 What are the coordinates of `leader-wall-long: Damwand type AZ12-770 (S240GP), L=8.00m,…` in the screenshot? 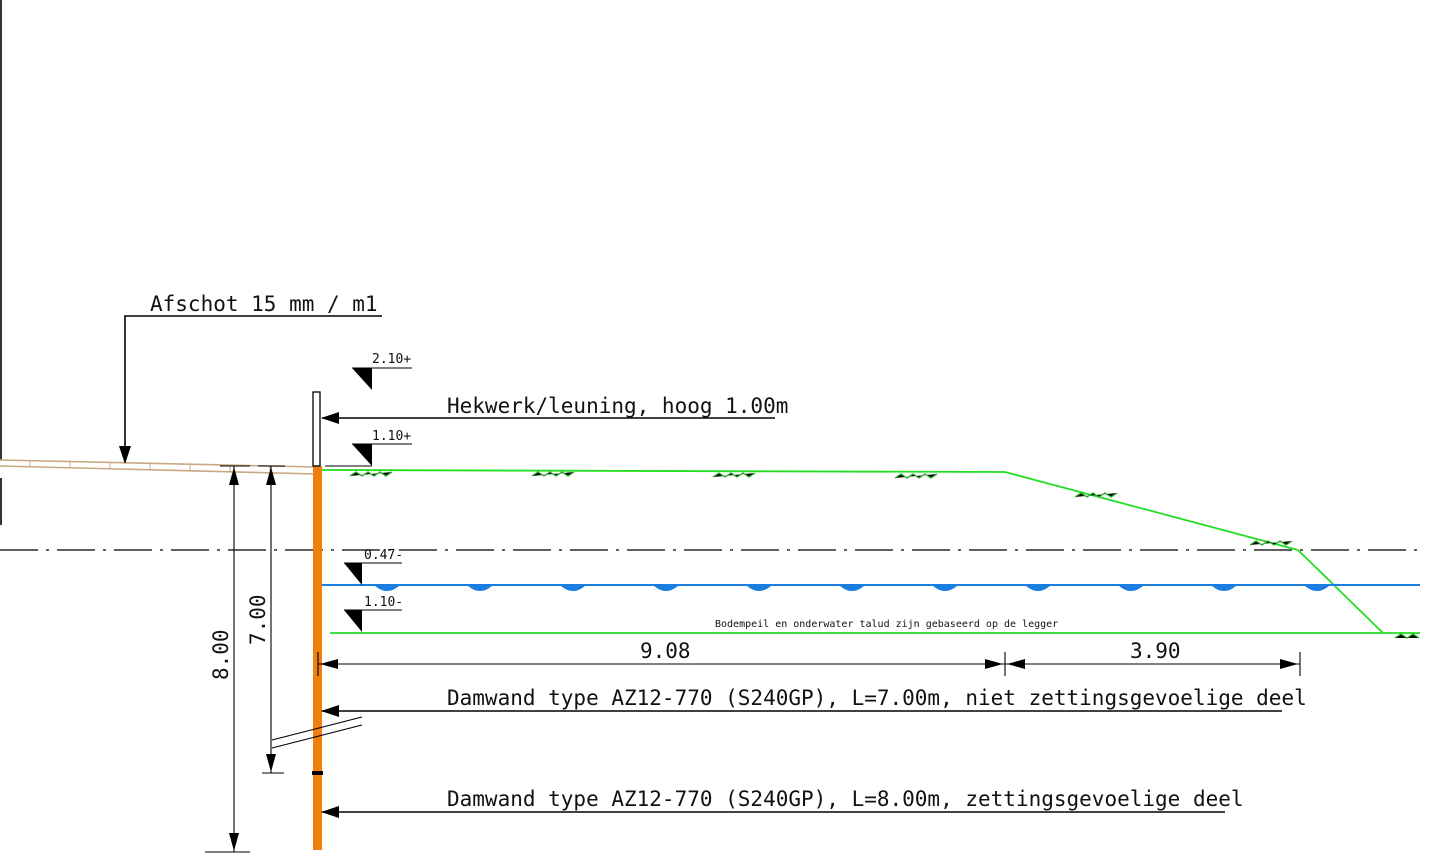 It's located at (782, 802).